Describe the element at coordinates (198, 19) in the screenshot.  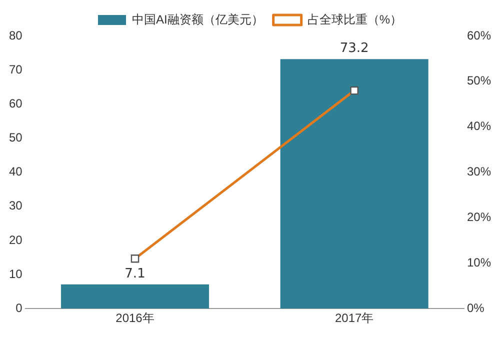
I see `legend-label: 中国AI融资额（亿美元）` at that location.